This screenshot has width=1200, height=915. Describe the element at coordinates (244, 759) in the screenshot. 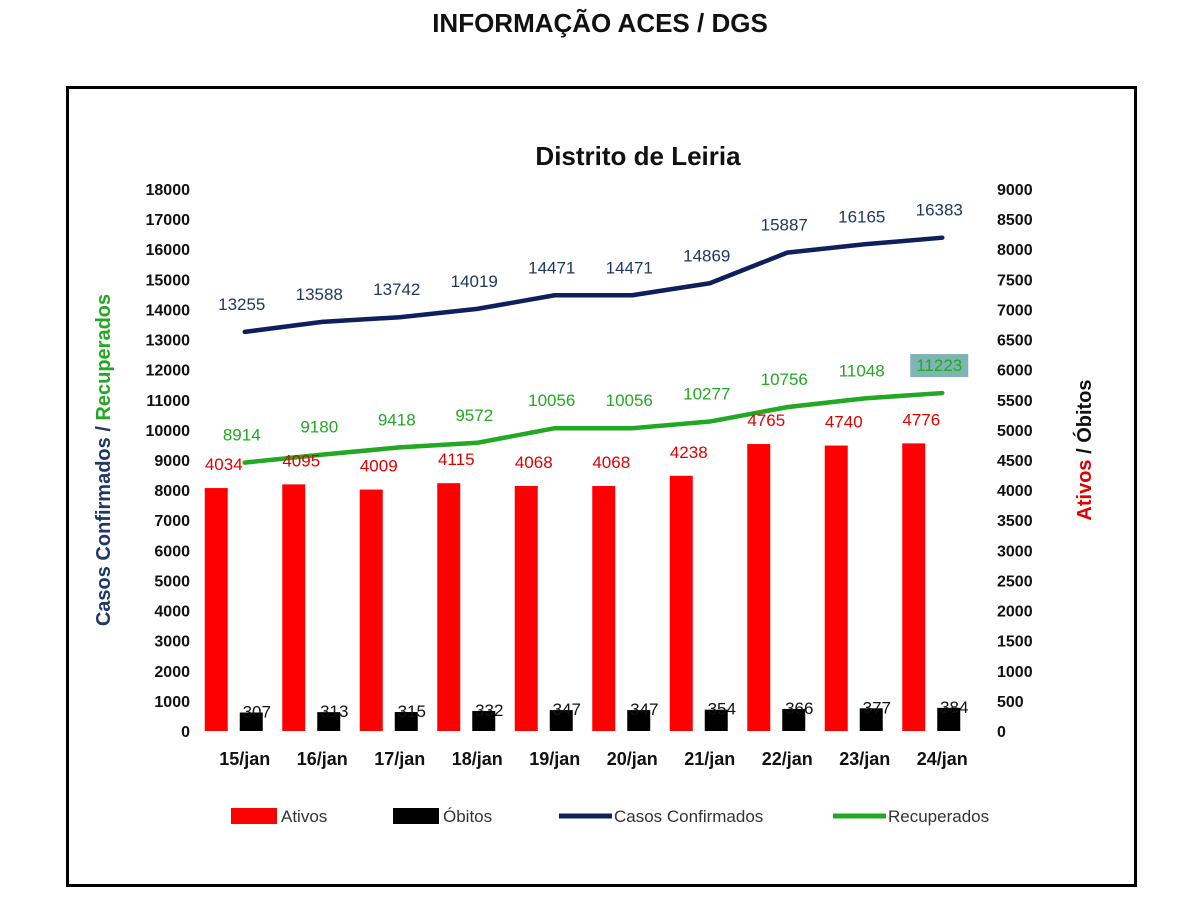

I see `x-tick-label: 15/jan` at that location.